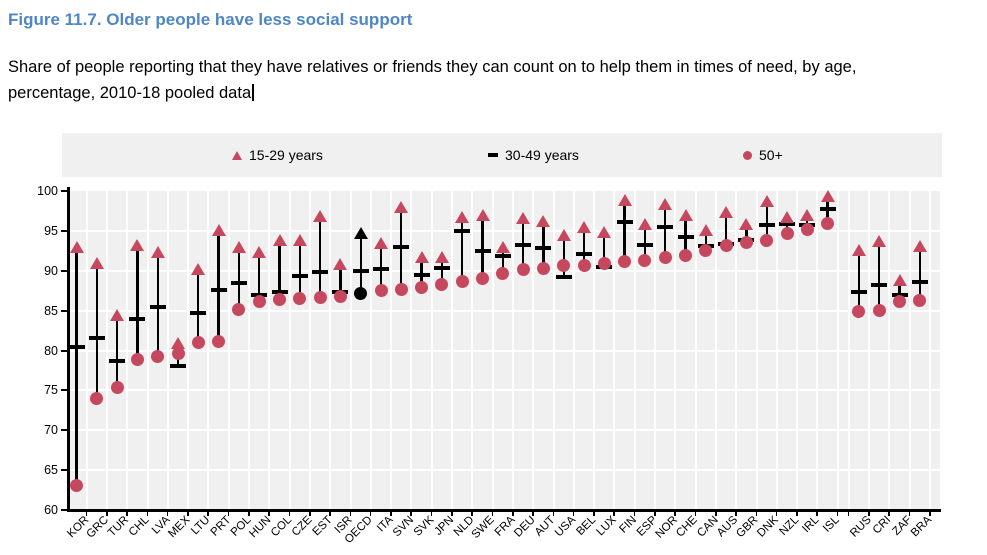 The width and height of the screenshot is (987, 555). Describe the element at coordinates (444, 526) in the screenshot. I see `country-label: JPN` at that location.